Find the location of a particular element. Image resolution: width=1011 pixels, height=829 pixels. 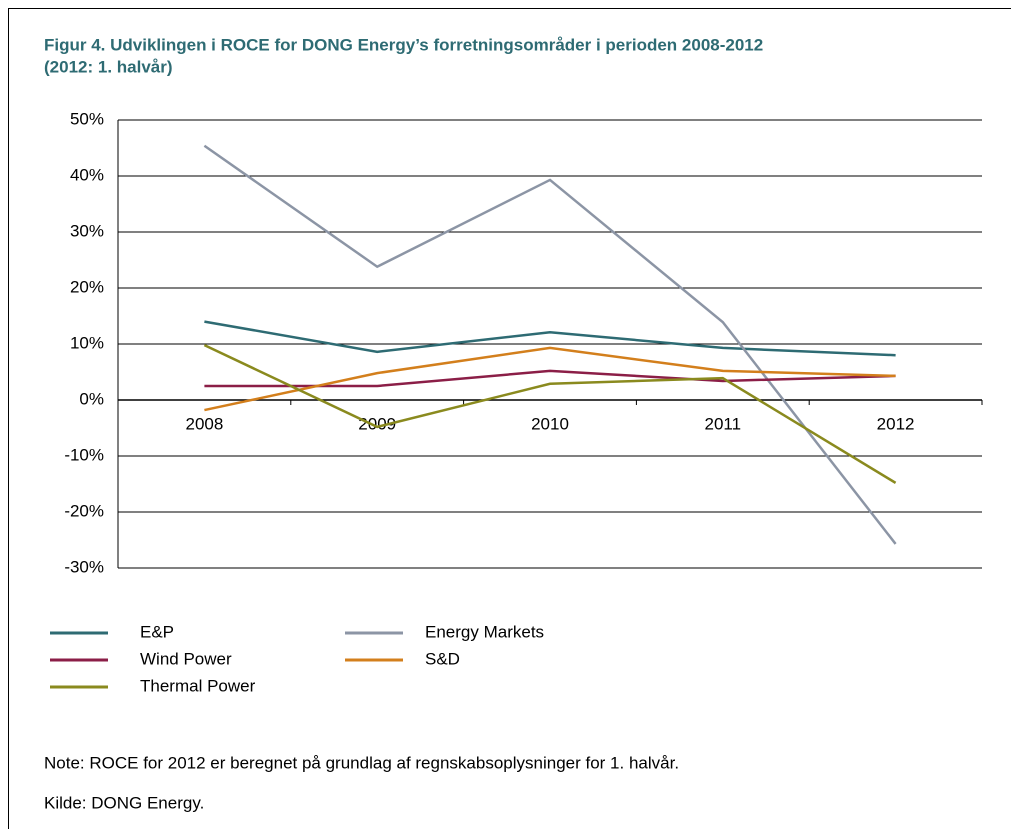

source: Kilde: DONG Energy. is located at coordinates (124, 802).